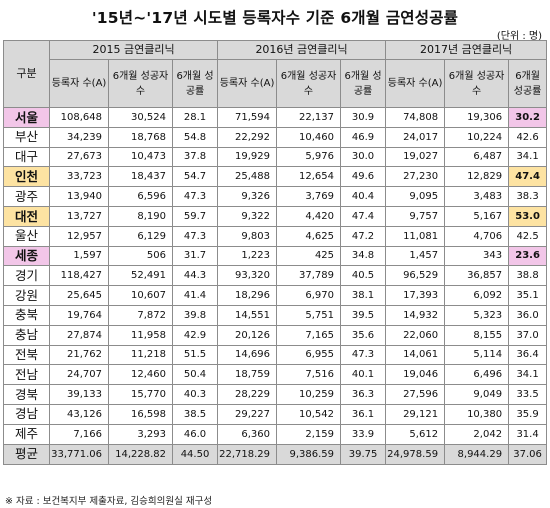  What do you see at coordinates (26, 137) in the screenshot?
I see `region-name: 부산` at bounding box center [26, 137].